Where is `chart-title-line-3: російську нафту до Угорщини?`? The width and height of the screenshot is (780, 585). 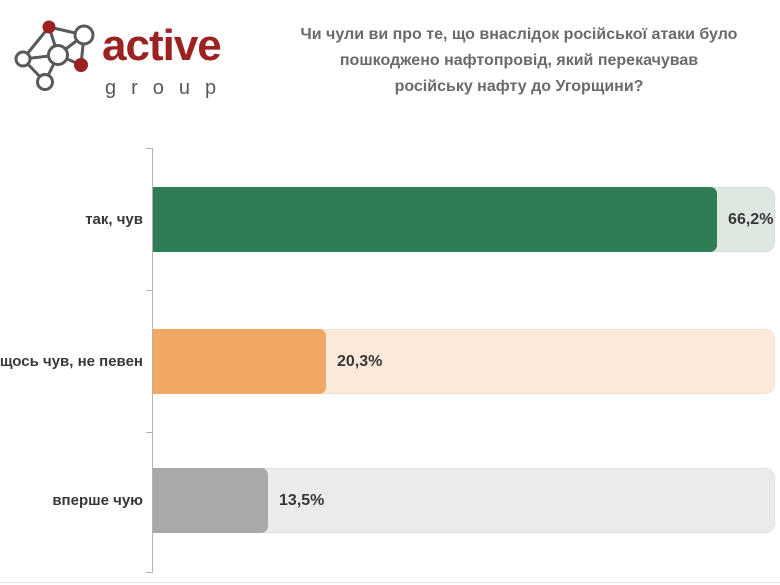 chart-title-line-3: російську нафту до Угорщини? is located at coordinates (519, 86).